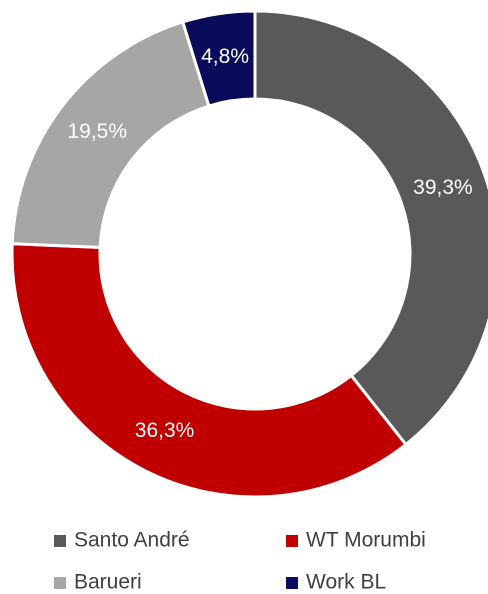 This screenshot has width=488, height=594. Describe the element at coordinates (97, 131) in the screenshot. I see `slice-label: 19,5%` at that location.